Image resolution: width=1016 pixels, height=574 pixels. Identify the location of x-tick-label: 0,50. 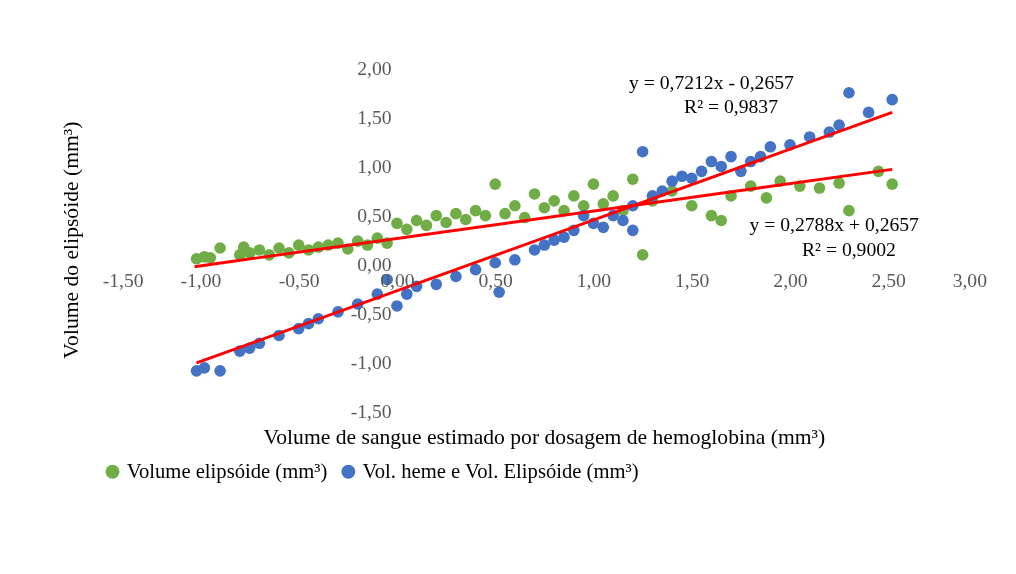
(496, 279).